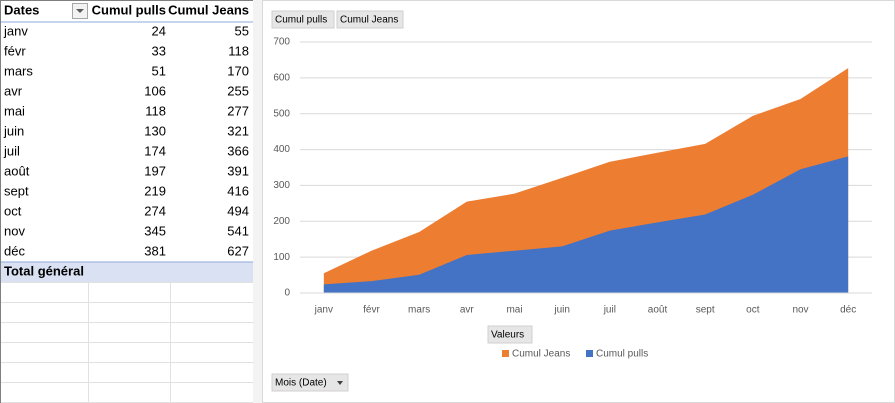  I want to click on cell-value: 33, so click(159, 50).